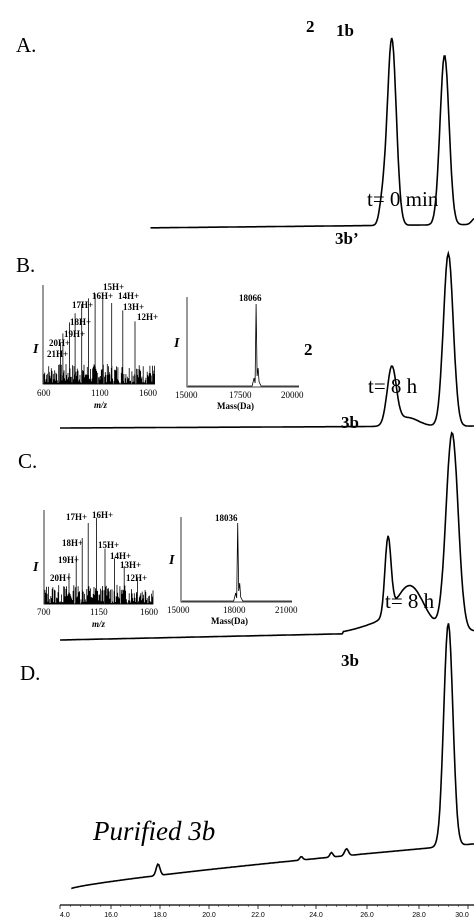 This screenshot has height=919, width=474. What do you see at coordinates (258, 915) in the screenshot?
I see `x-tick-label: 22.0` at bounding box center [258, 915].